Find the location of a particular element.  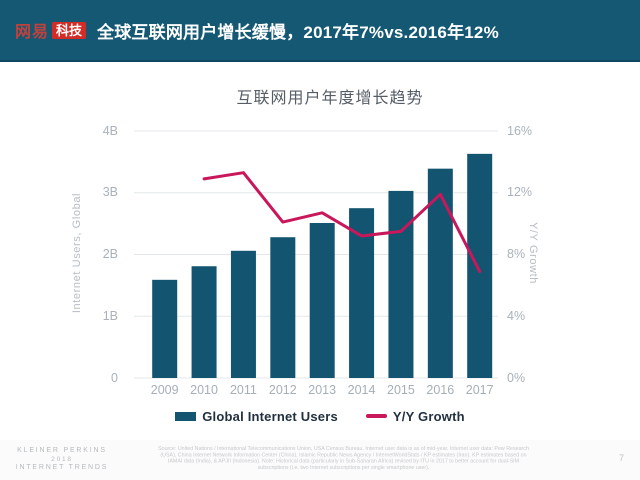

brand-line: KLEINER PERKINS is located at coordinates (62, 450).